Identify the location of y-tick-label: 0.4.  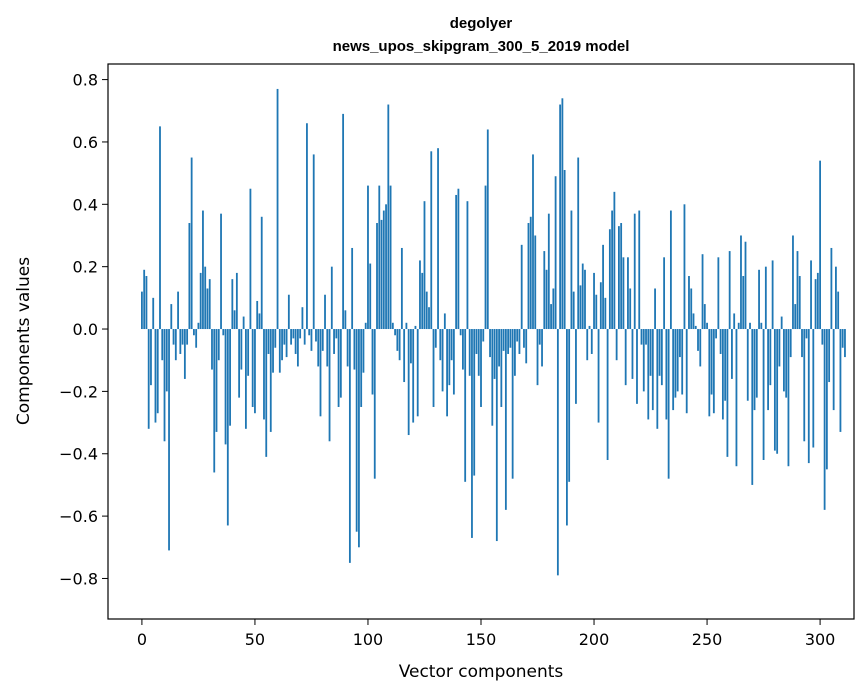
(85, 204).